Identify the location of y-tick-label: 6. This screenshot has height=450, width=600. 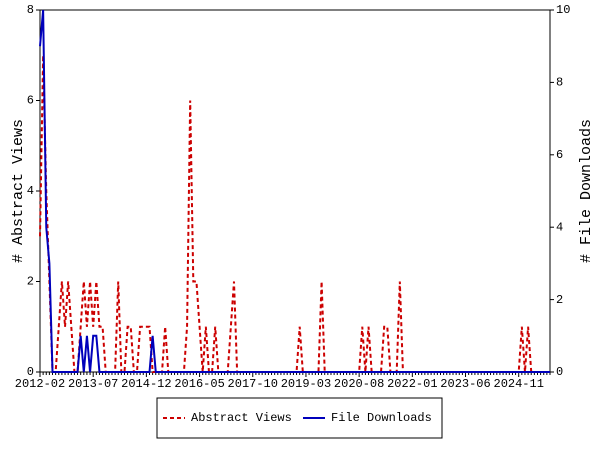
(30, 101).